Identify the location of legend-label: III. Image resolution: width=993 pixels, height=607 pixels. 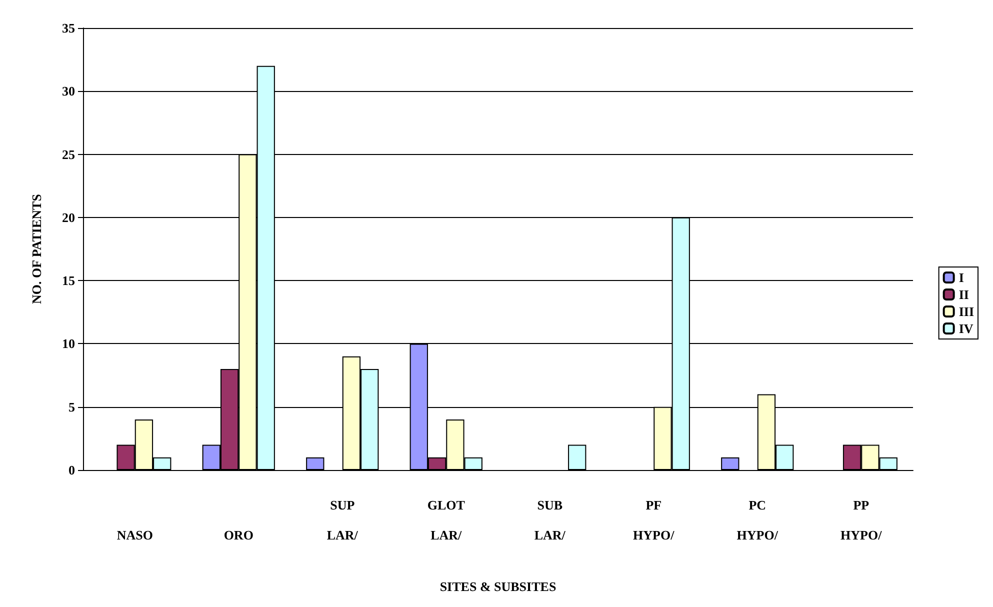
(966, 311).